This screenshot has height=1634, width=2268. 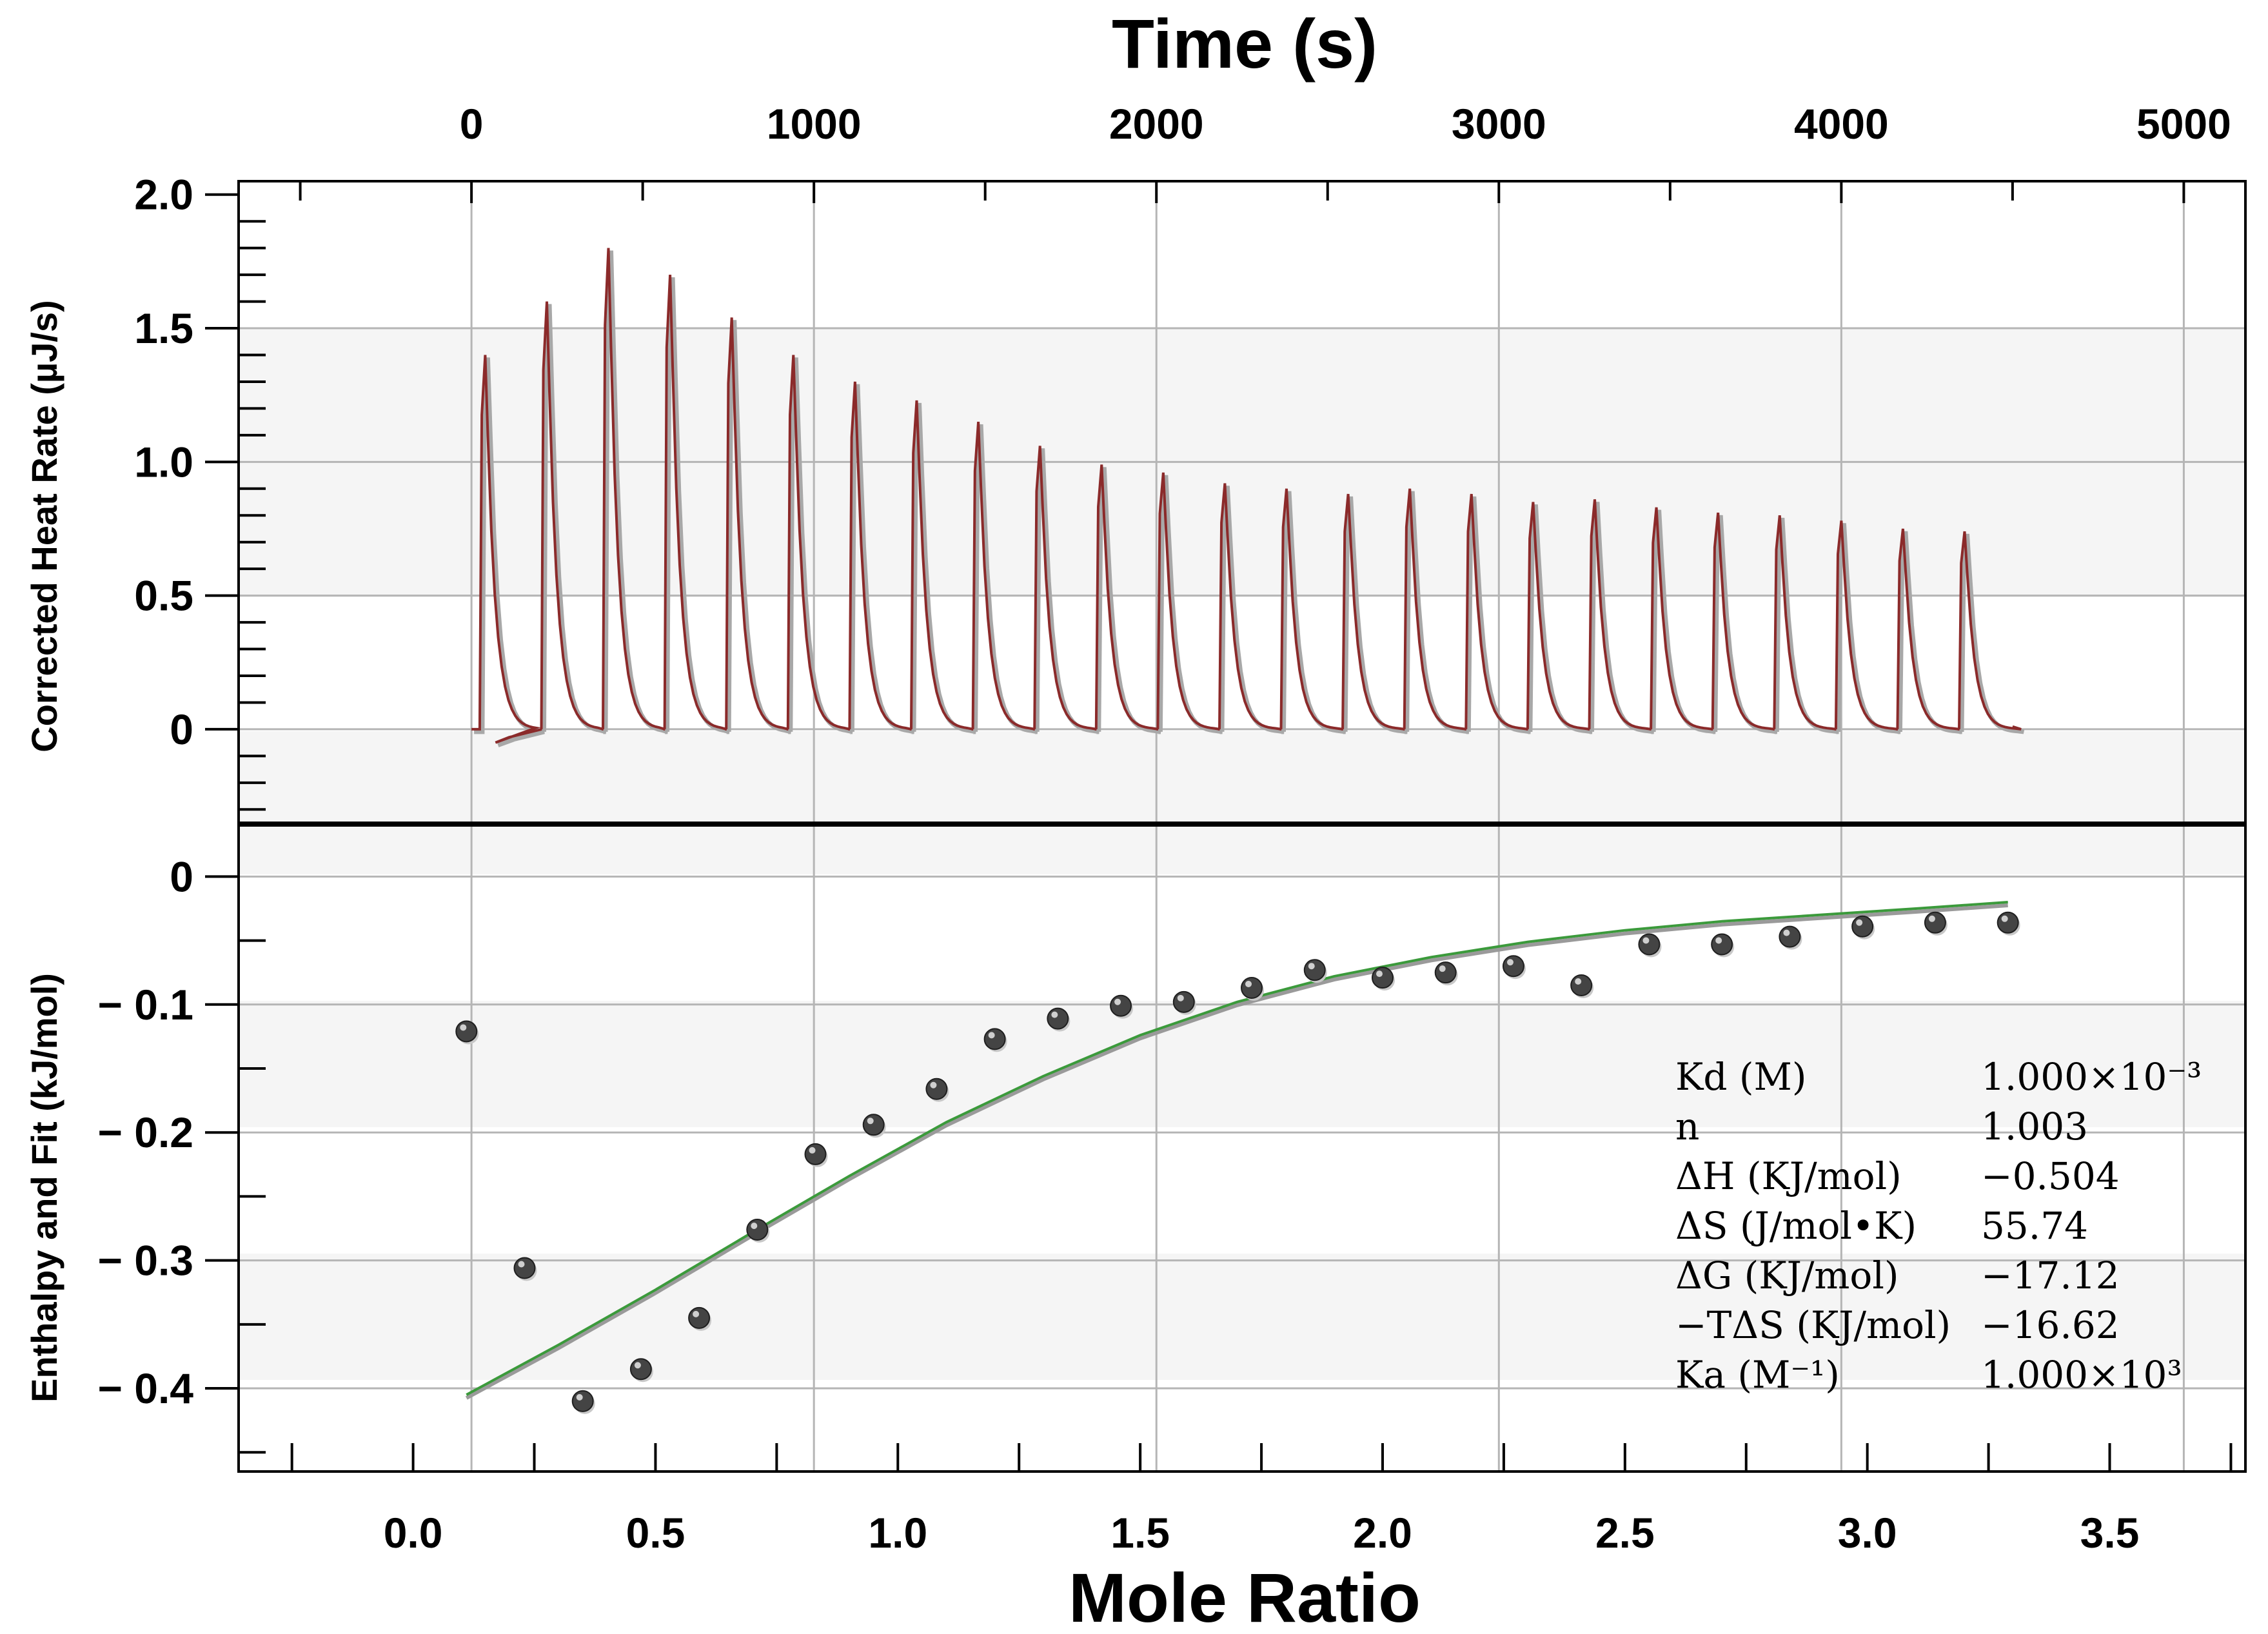 I want to click on time-tick-label: 4000, so click(x=1841, y=124).